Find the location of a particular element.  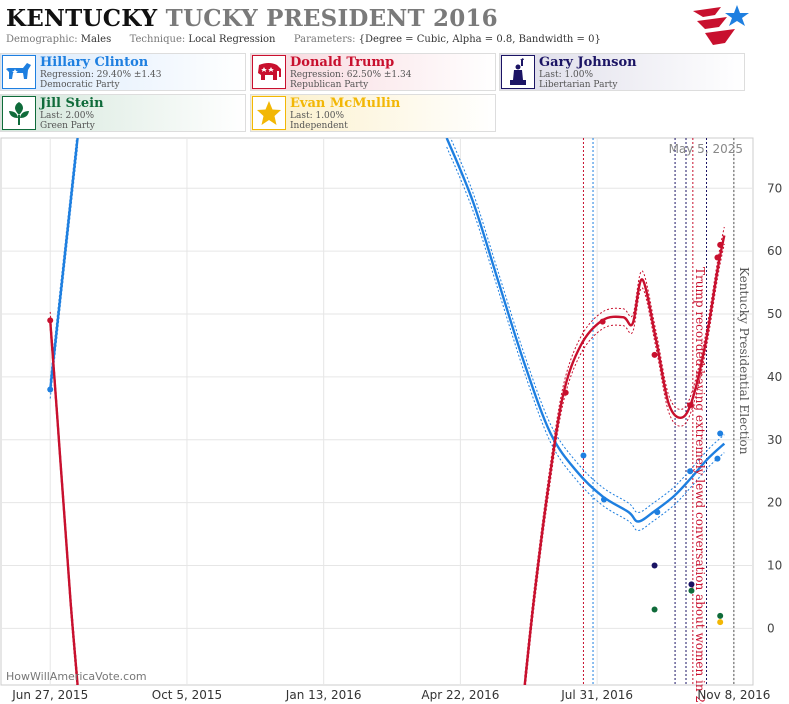

elephant-icon is located at coordinates (269, 72).